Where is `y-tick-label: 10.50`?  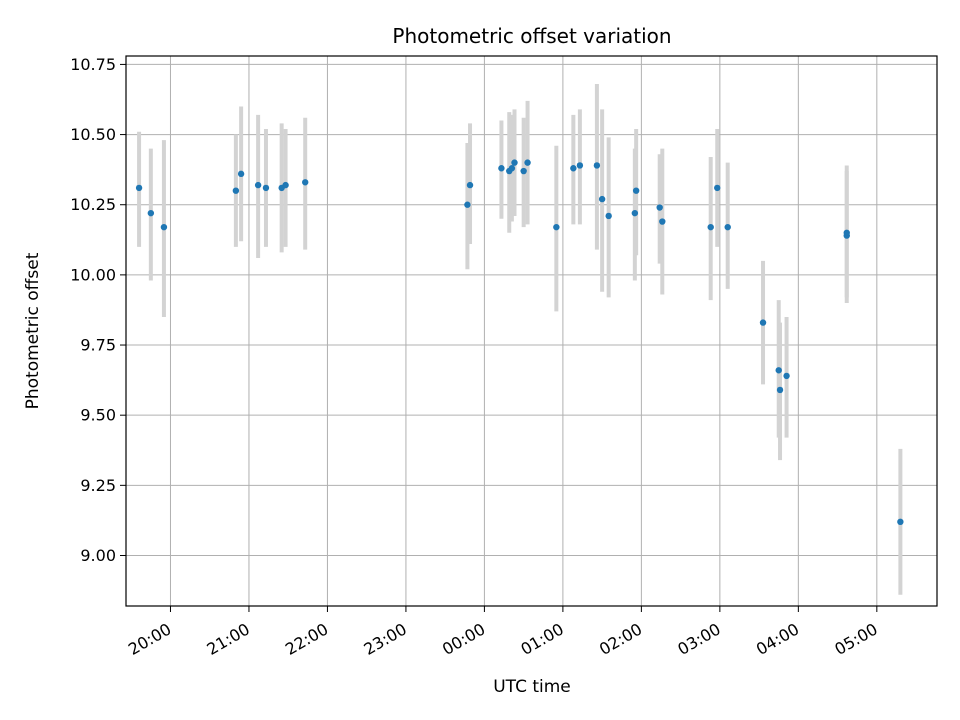
y-tick-label: 10.50 is located at coordinates (93, 134).